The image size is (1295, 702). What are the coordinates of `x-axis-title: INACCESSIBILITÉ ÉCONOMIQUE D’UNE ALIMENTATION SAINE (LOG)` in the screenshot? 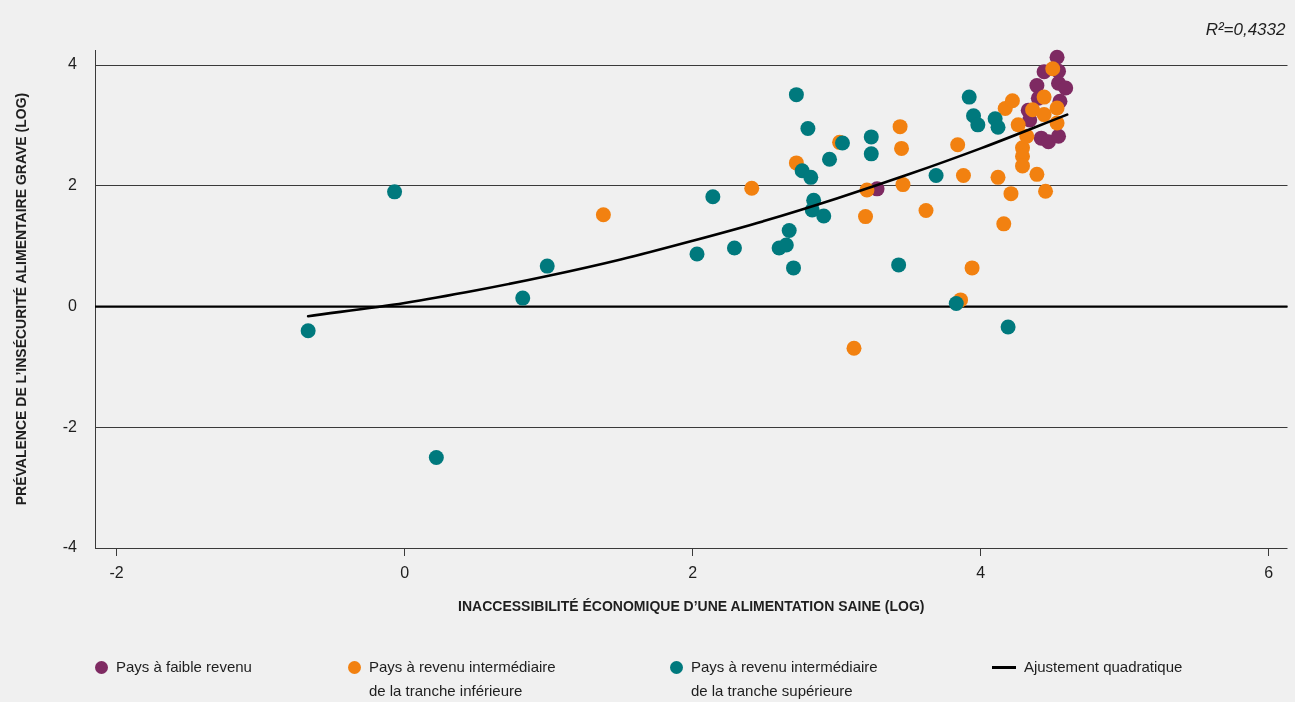 It's located at (691, 606).